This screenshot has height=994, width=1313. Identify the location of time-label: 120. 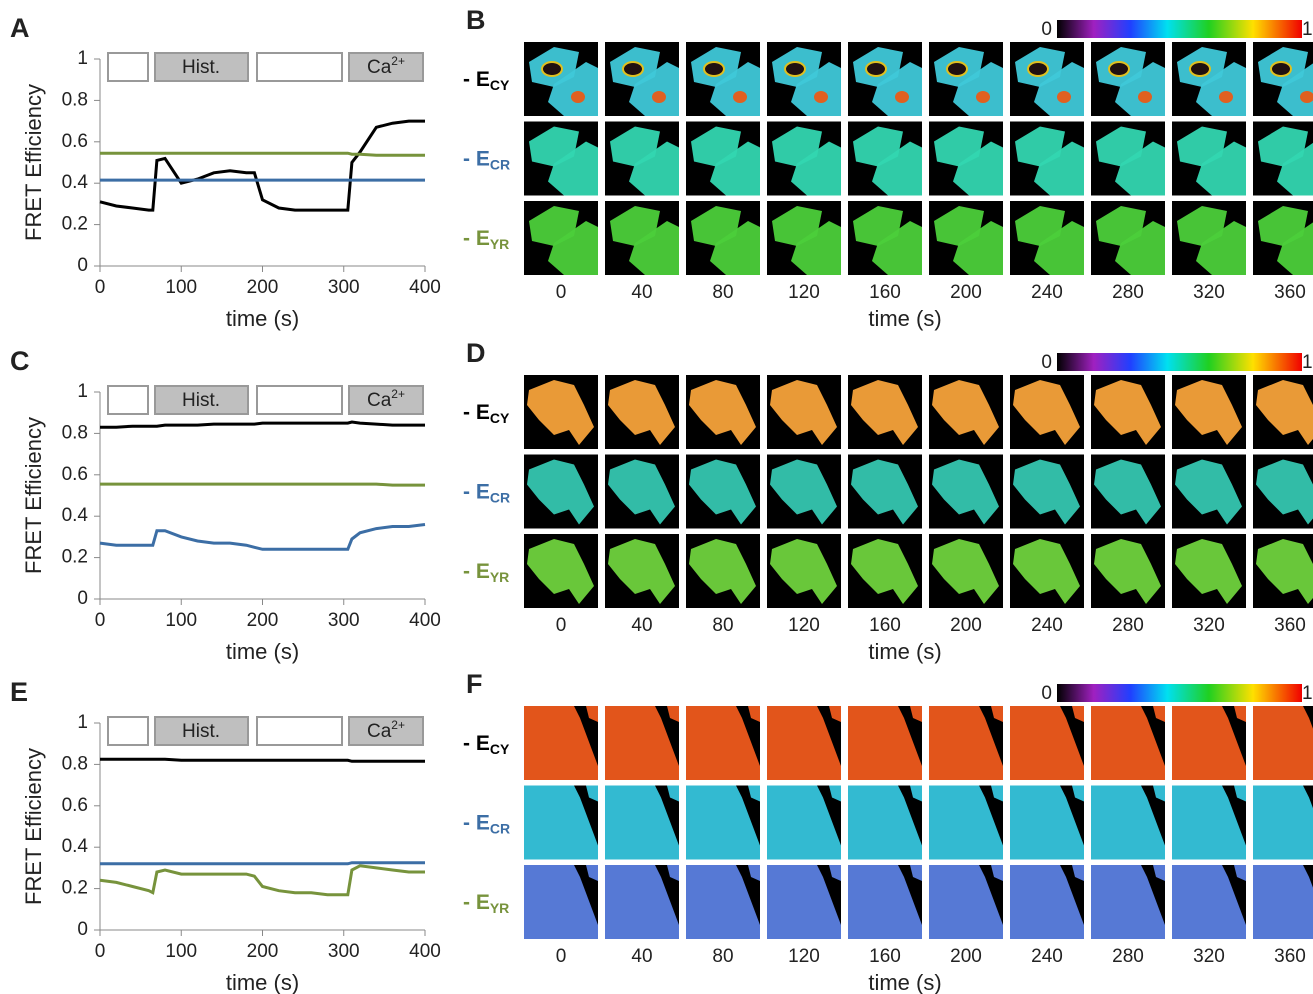
(804, 956).